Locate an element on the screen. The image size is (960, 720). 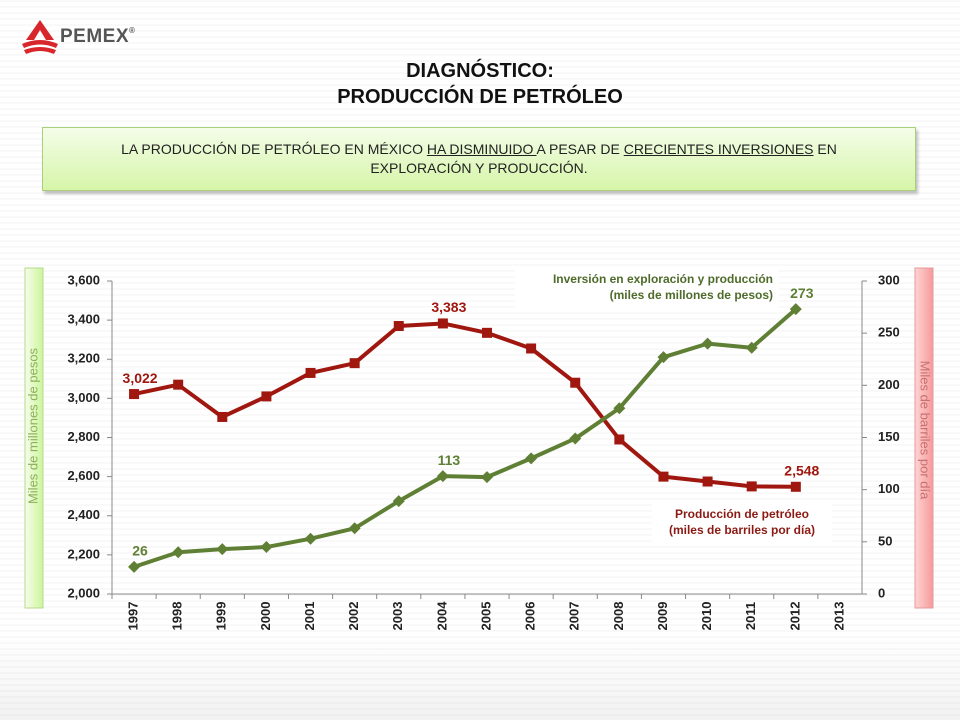
y2-tick-label: 150 is located at coordinates (889, 436).